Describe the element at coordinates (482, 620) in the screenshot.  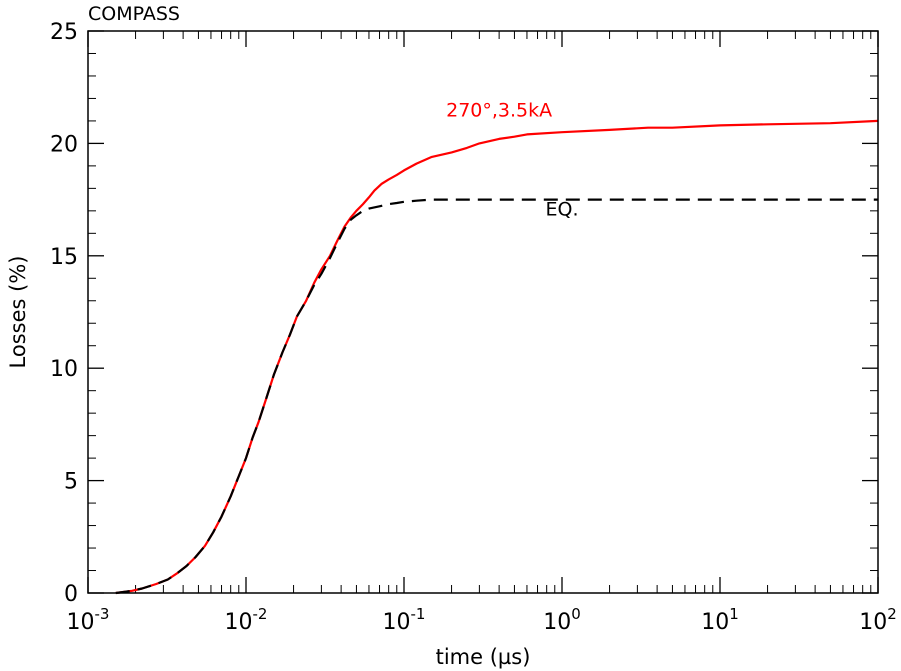
I see `x-tick-labels: 10⁻³ 10⁻² 10⁻¹ 10⁰ 10¹ 10²` at that location.